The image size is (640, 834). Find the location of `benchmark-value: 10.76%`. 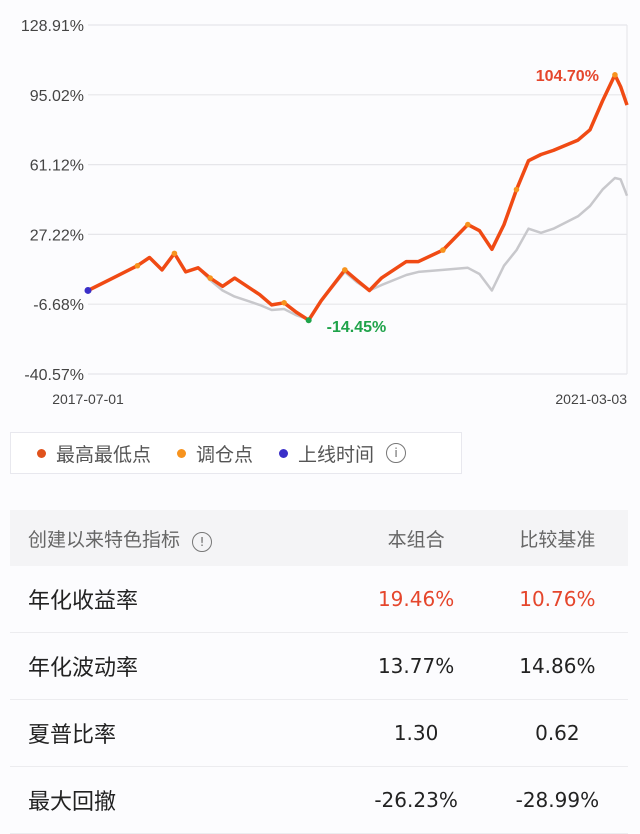

benchmark-value: 10.76% is located at coordinates (557, 599).